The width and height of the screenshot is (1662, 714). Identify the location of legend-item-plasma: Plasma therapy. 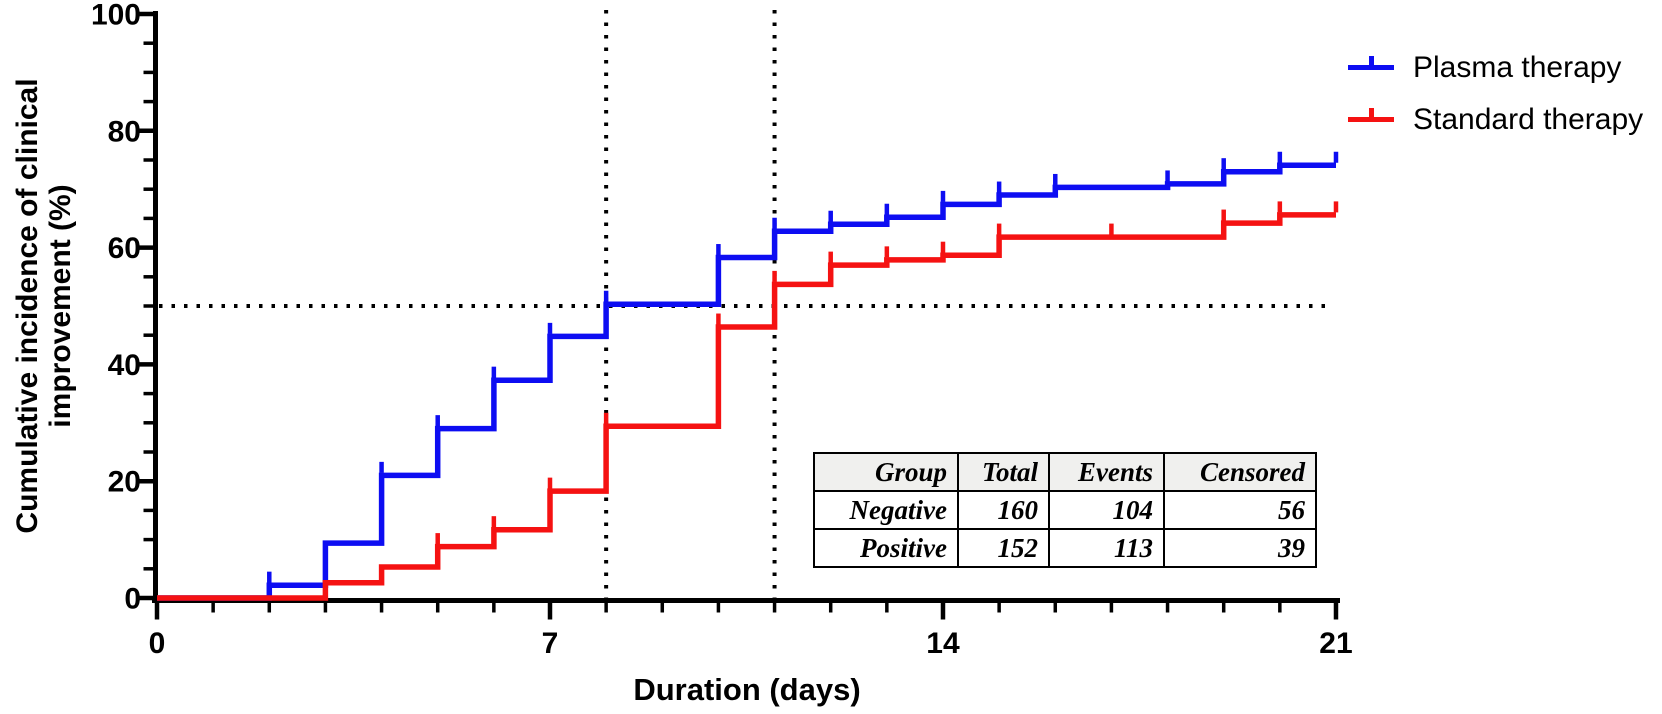
(1505, 68).